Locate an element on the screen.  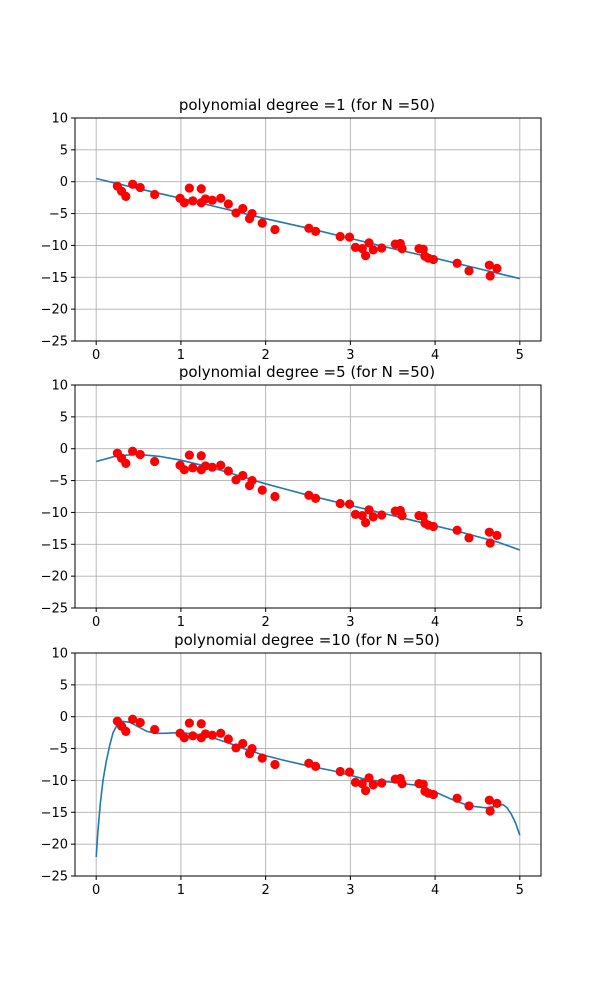
subplot-title: polynomial degree =5 (for N =50) is located at coordinates (307, 372).